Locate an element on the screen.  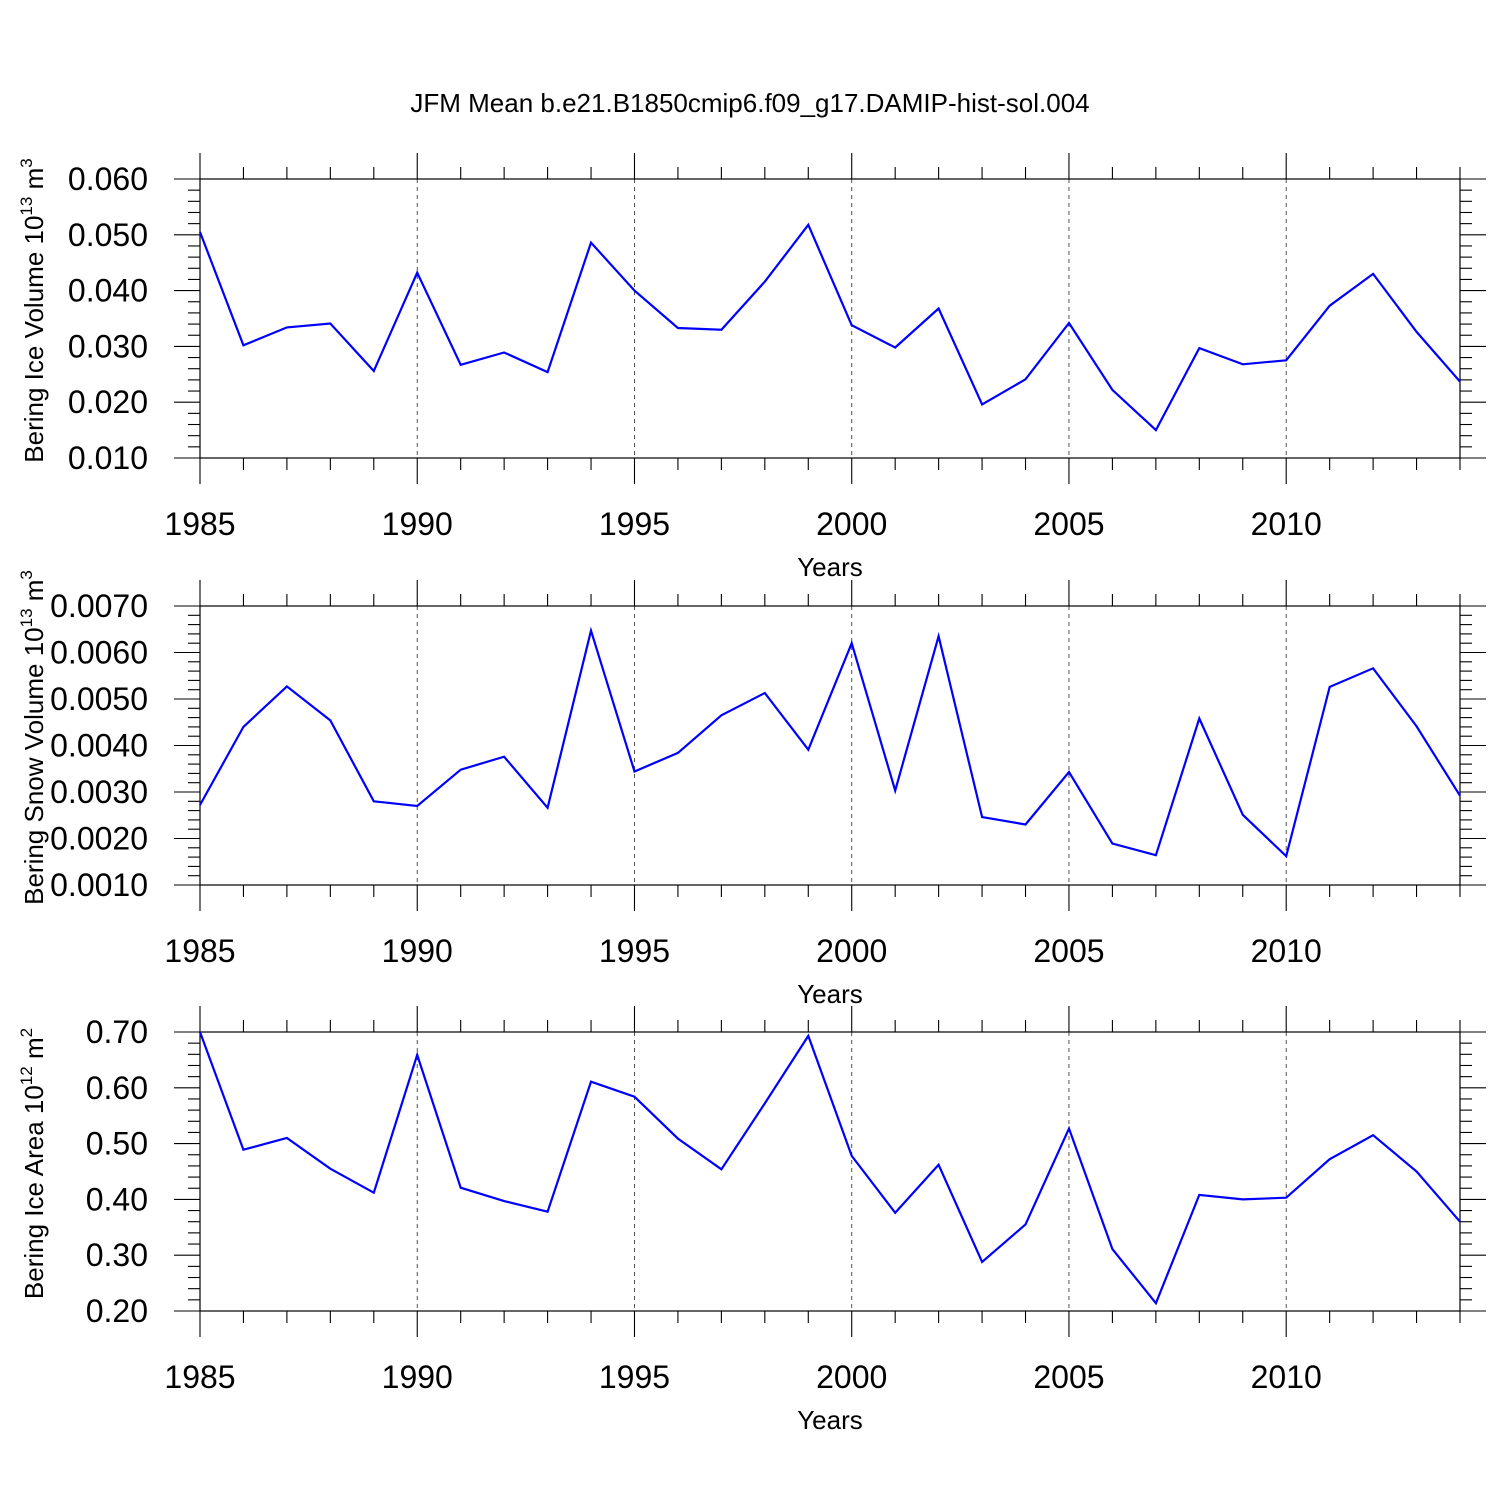
y-axis-label-part: Bering Snow Volume 10 is located at coordinates (34, 766).